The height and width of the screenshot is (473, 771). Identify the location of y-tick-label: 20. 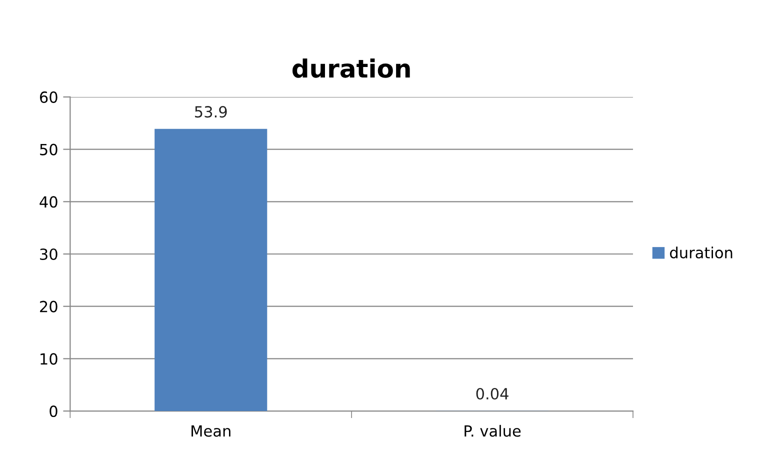
(49, 306).